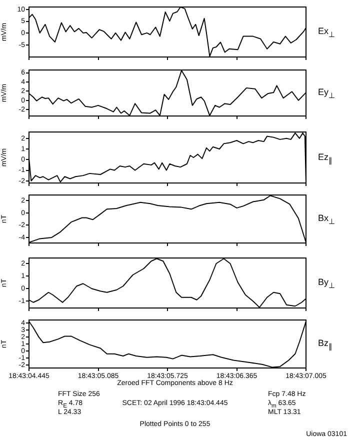 This screenshot has width=349, height=441. I want to click on series-label: Ey$_{⊥}$, so click(327, 93).